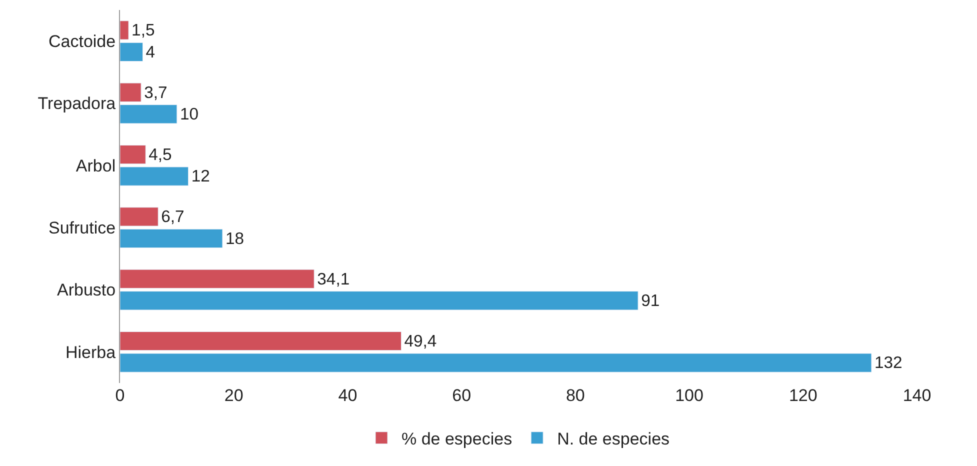 The image size is (977, 466). Describe the element at coordinates (917, 395) in the screenshot. I see `x-tick-label: 140` at that location.